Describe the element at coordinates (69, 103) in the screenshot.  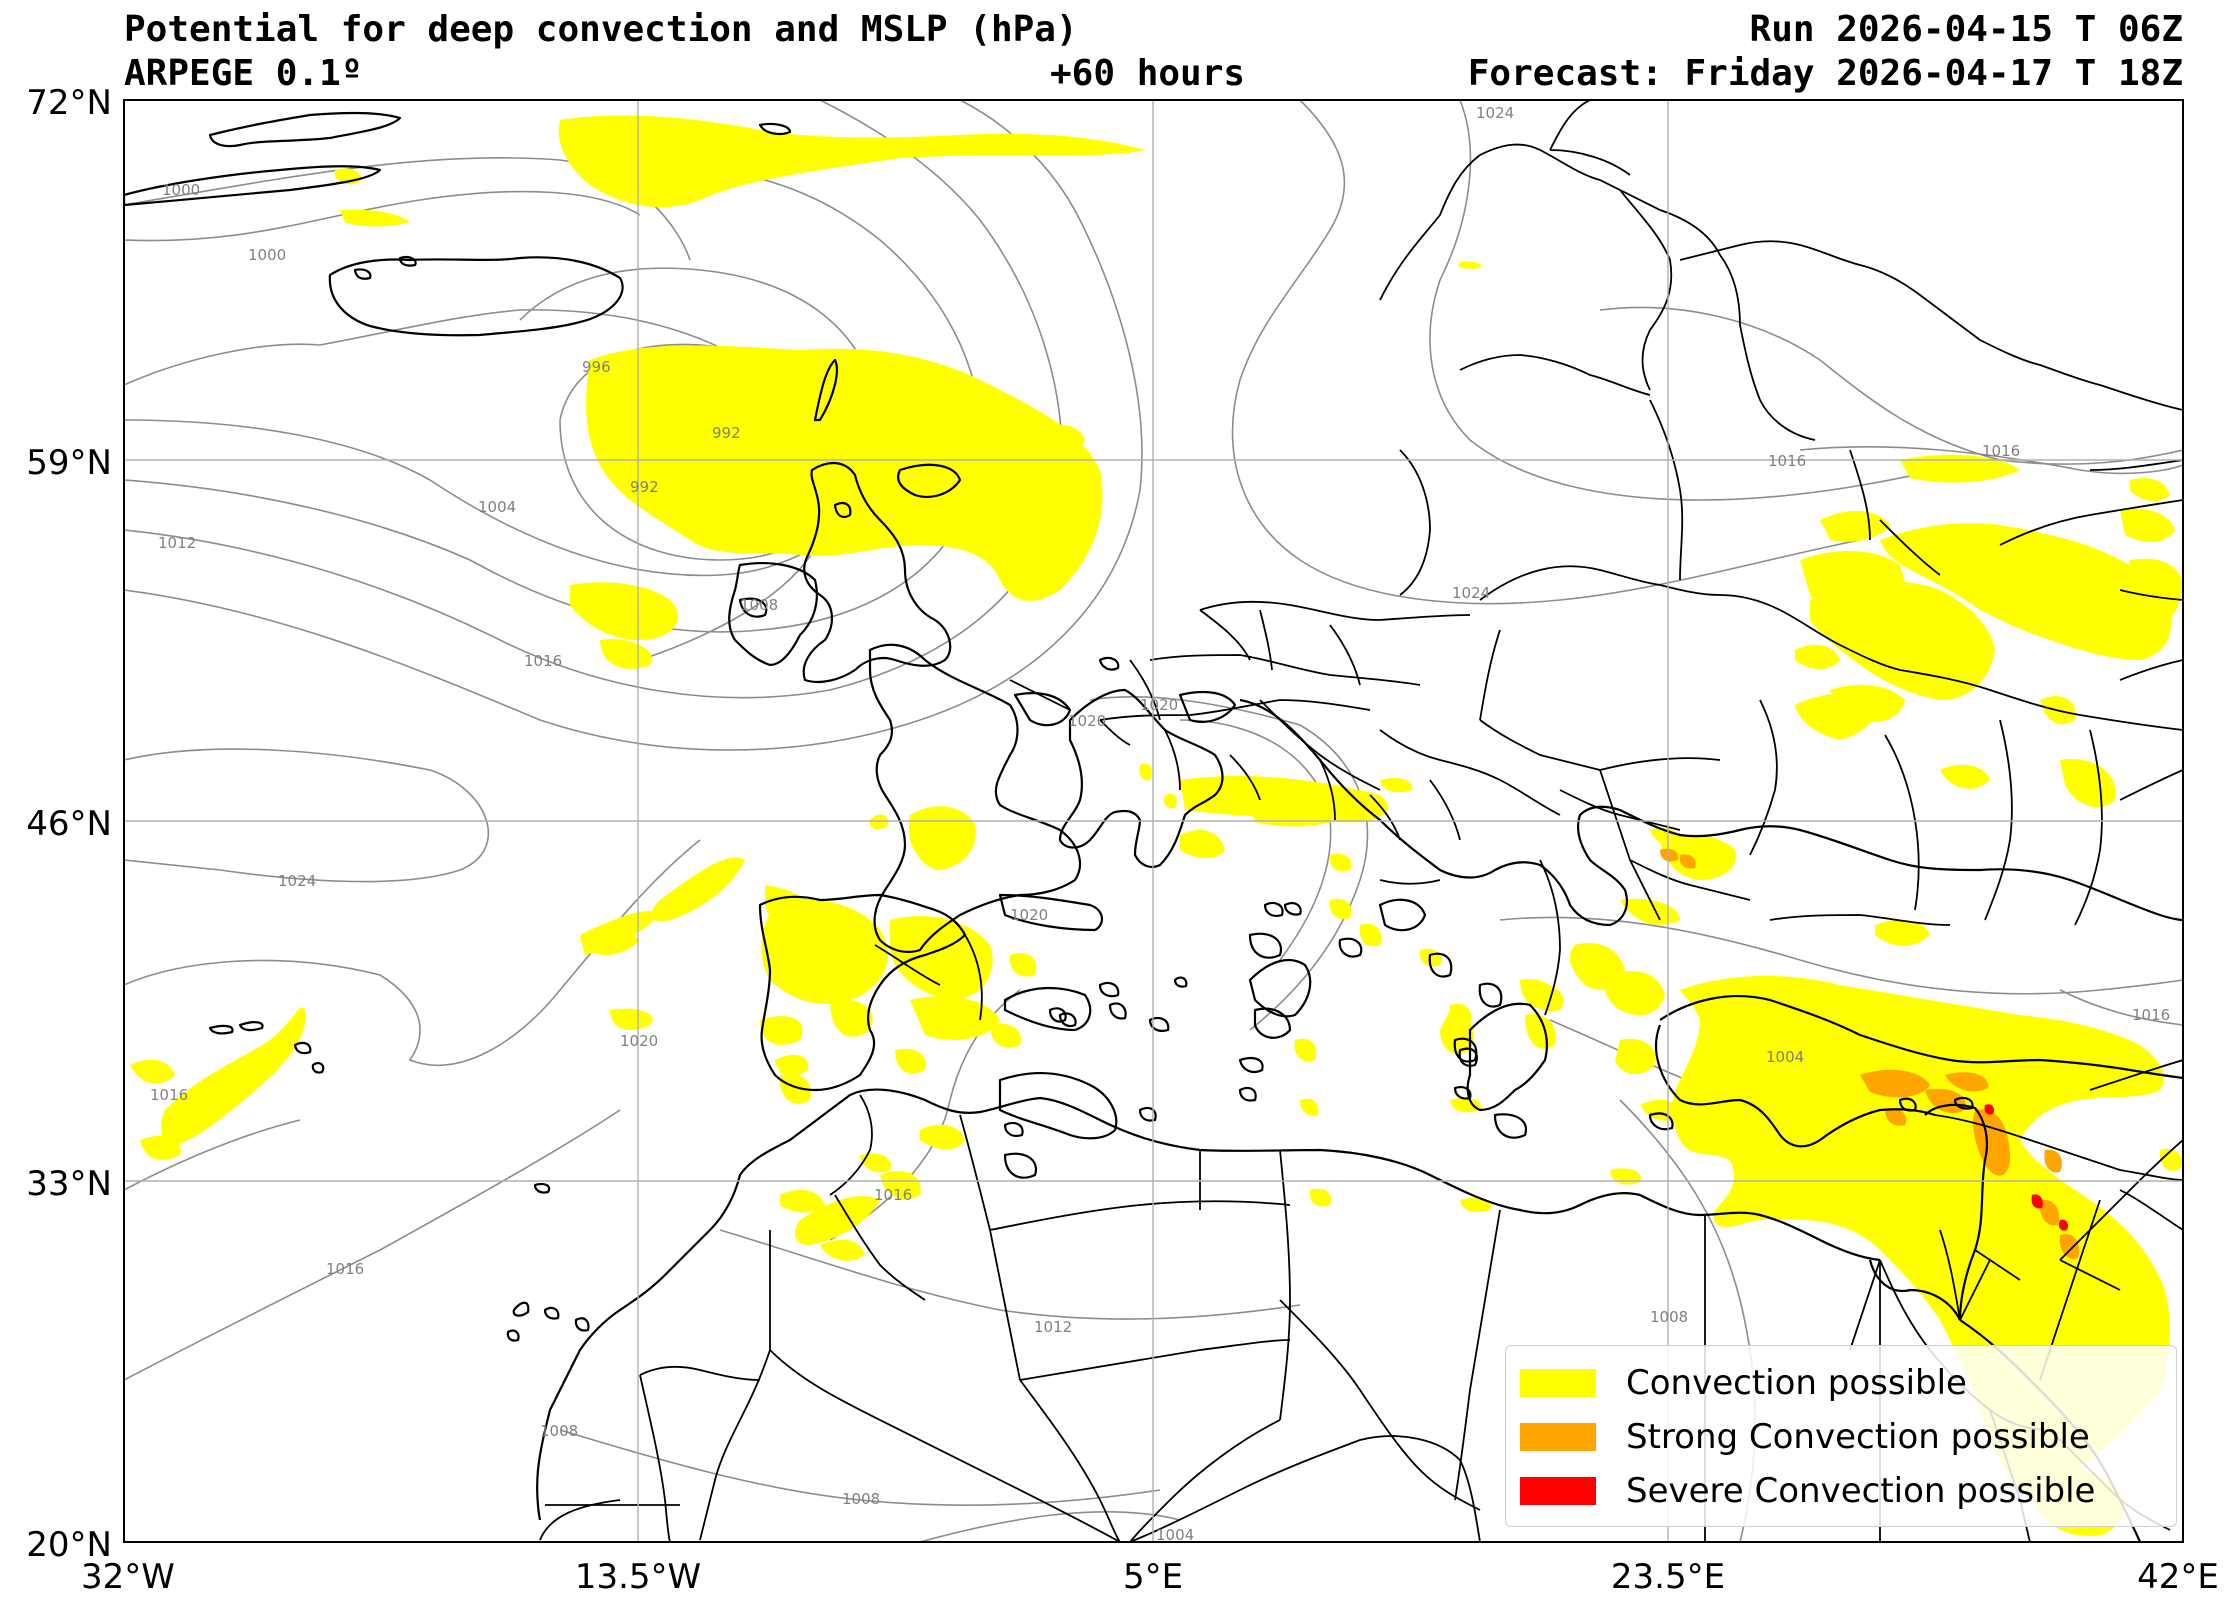
I see `lat-tick-label: 72°N` at that location.